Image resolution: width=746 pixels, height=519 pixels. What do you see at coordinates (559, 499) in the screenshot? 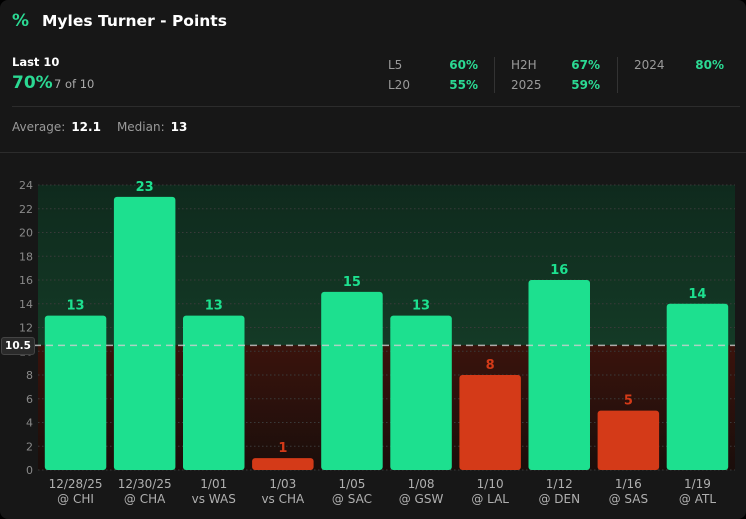
I see `x-tick-opponent: @ DEN` at bounding box center [559, 499].